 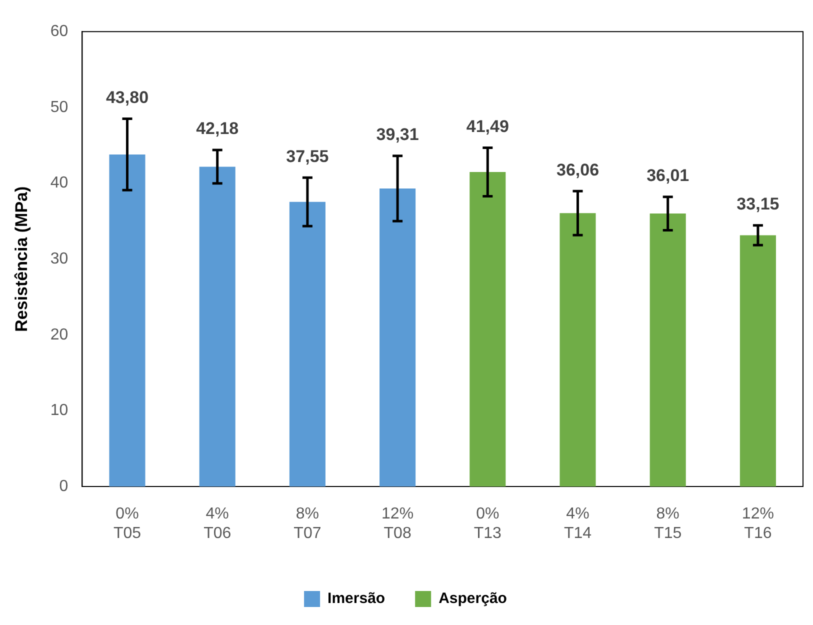 I want to click on y-tick-label: 10, so click(x=59, y=411).